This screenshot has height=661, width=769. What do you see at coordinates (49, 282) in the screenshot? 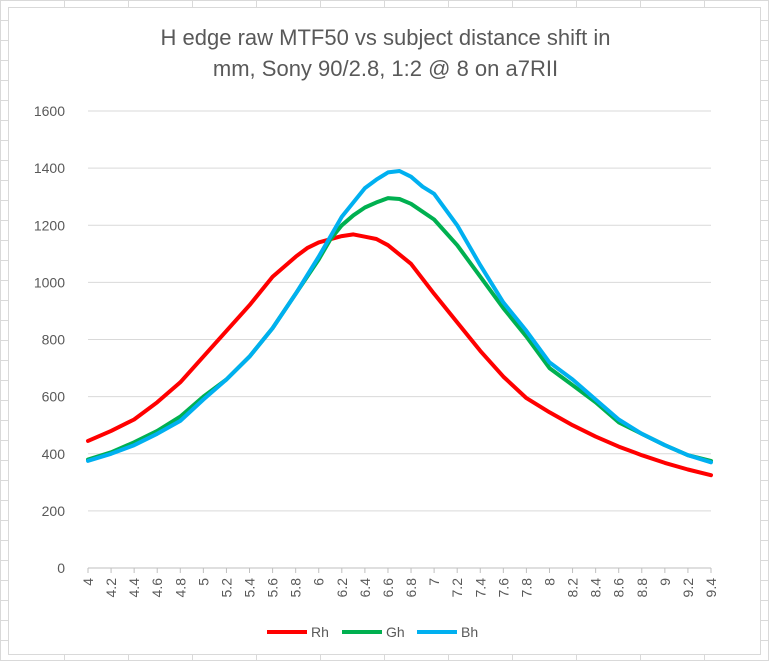
I see `y-tick-label-1000: 1000` at bounding box center [49, 282].